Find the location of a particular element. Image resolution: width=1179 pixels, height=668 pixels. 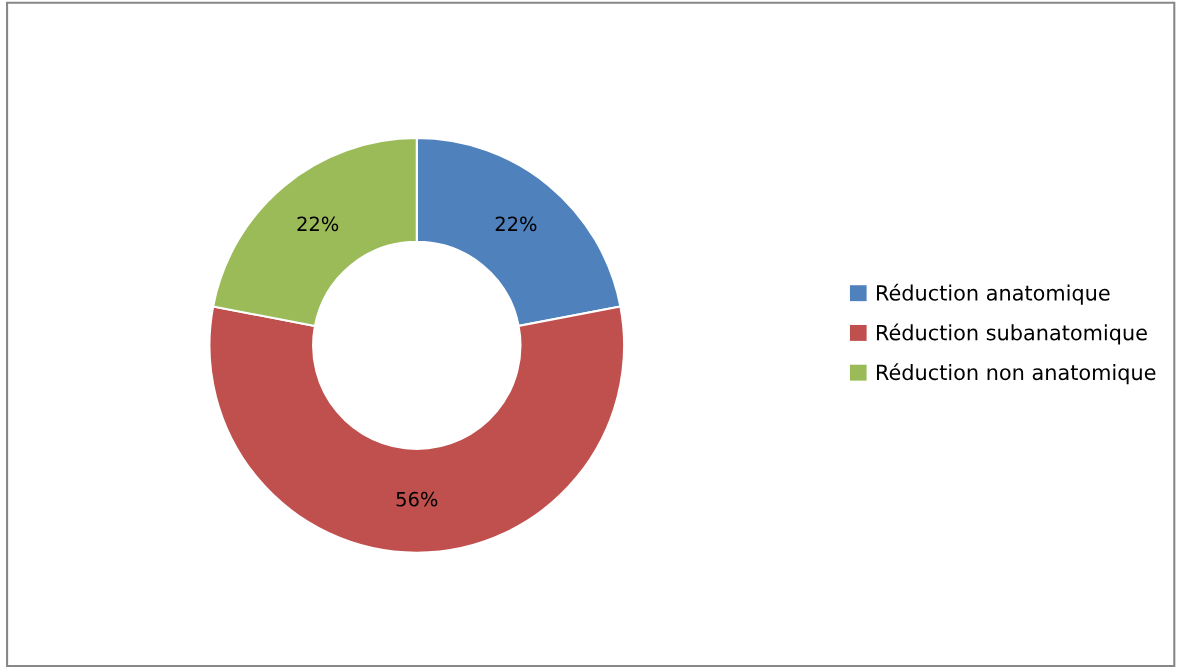

data-label: 56% is located at coordinates (417, 499).